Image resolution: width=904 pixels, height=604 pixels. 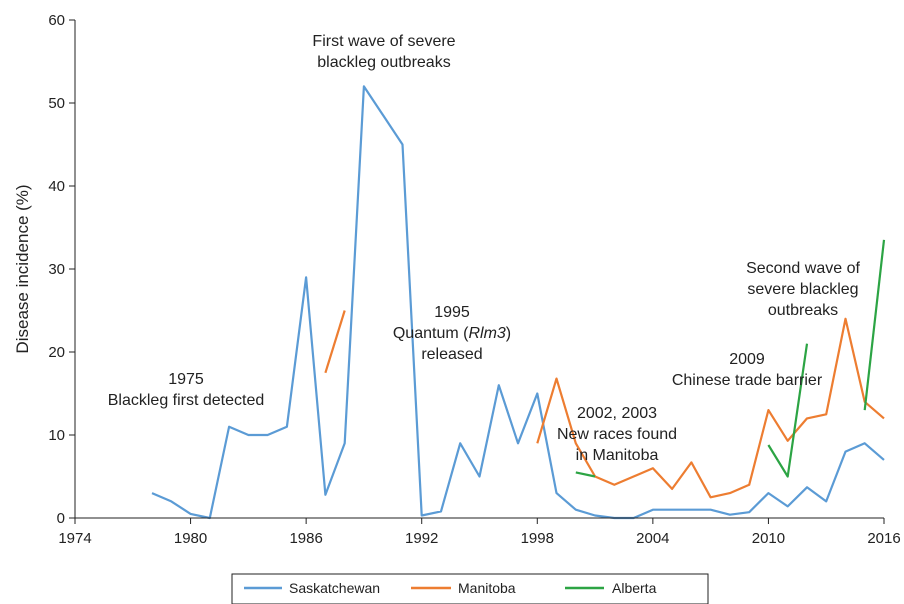 What do you see at coordinates (883, 538) in the screenshot?
I see `x-tick-label: 2016` at bounding box center [883, 538].